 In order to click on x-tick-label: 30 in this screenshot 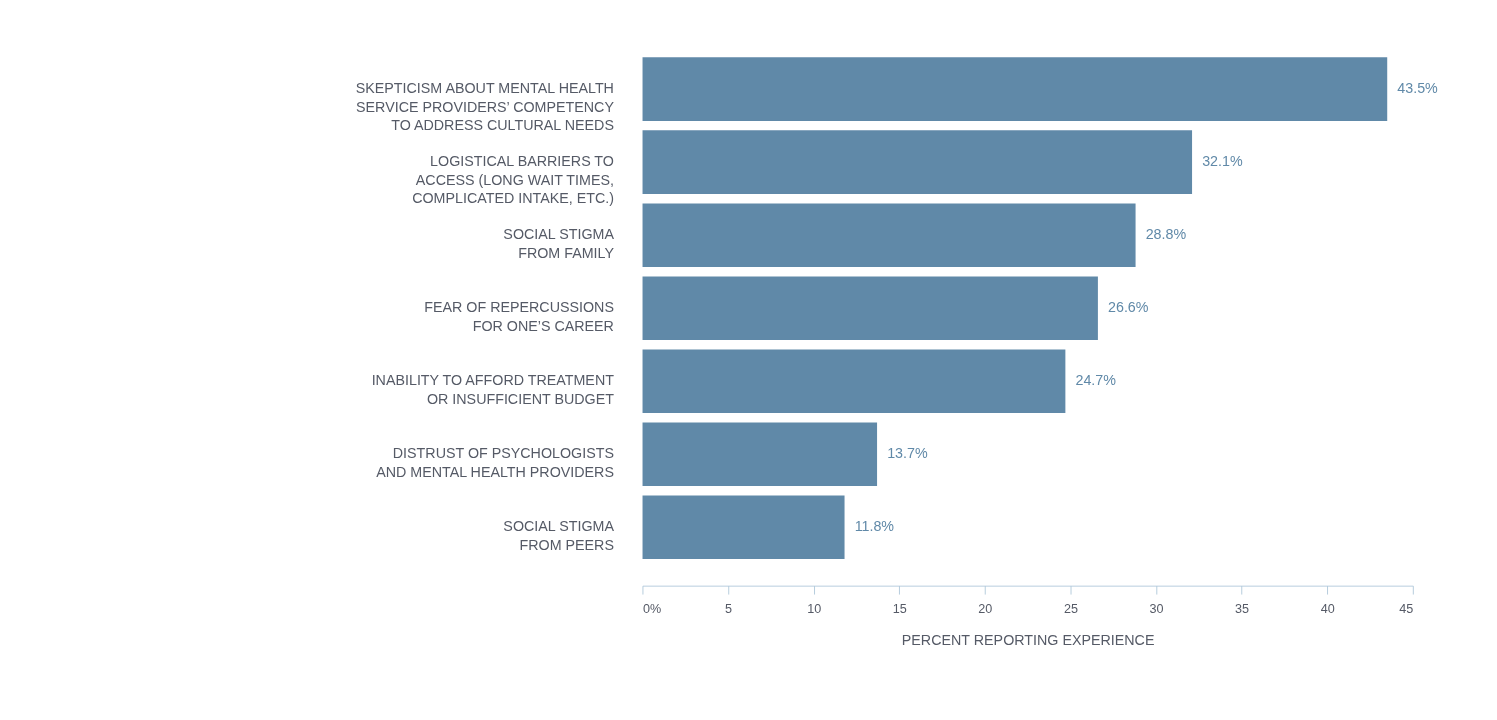, I will do `click(1156, 609)`.